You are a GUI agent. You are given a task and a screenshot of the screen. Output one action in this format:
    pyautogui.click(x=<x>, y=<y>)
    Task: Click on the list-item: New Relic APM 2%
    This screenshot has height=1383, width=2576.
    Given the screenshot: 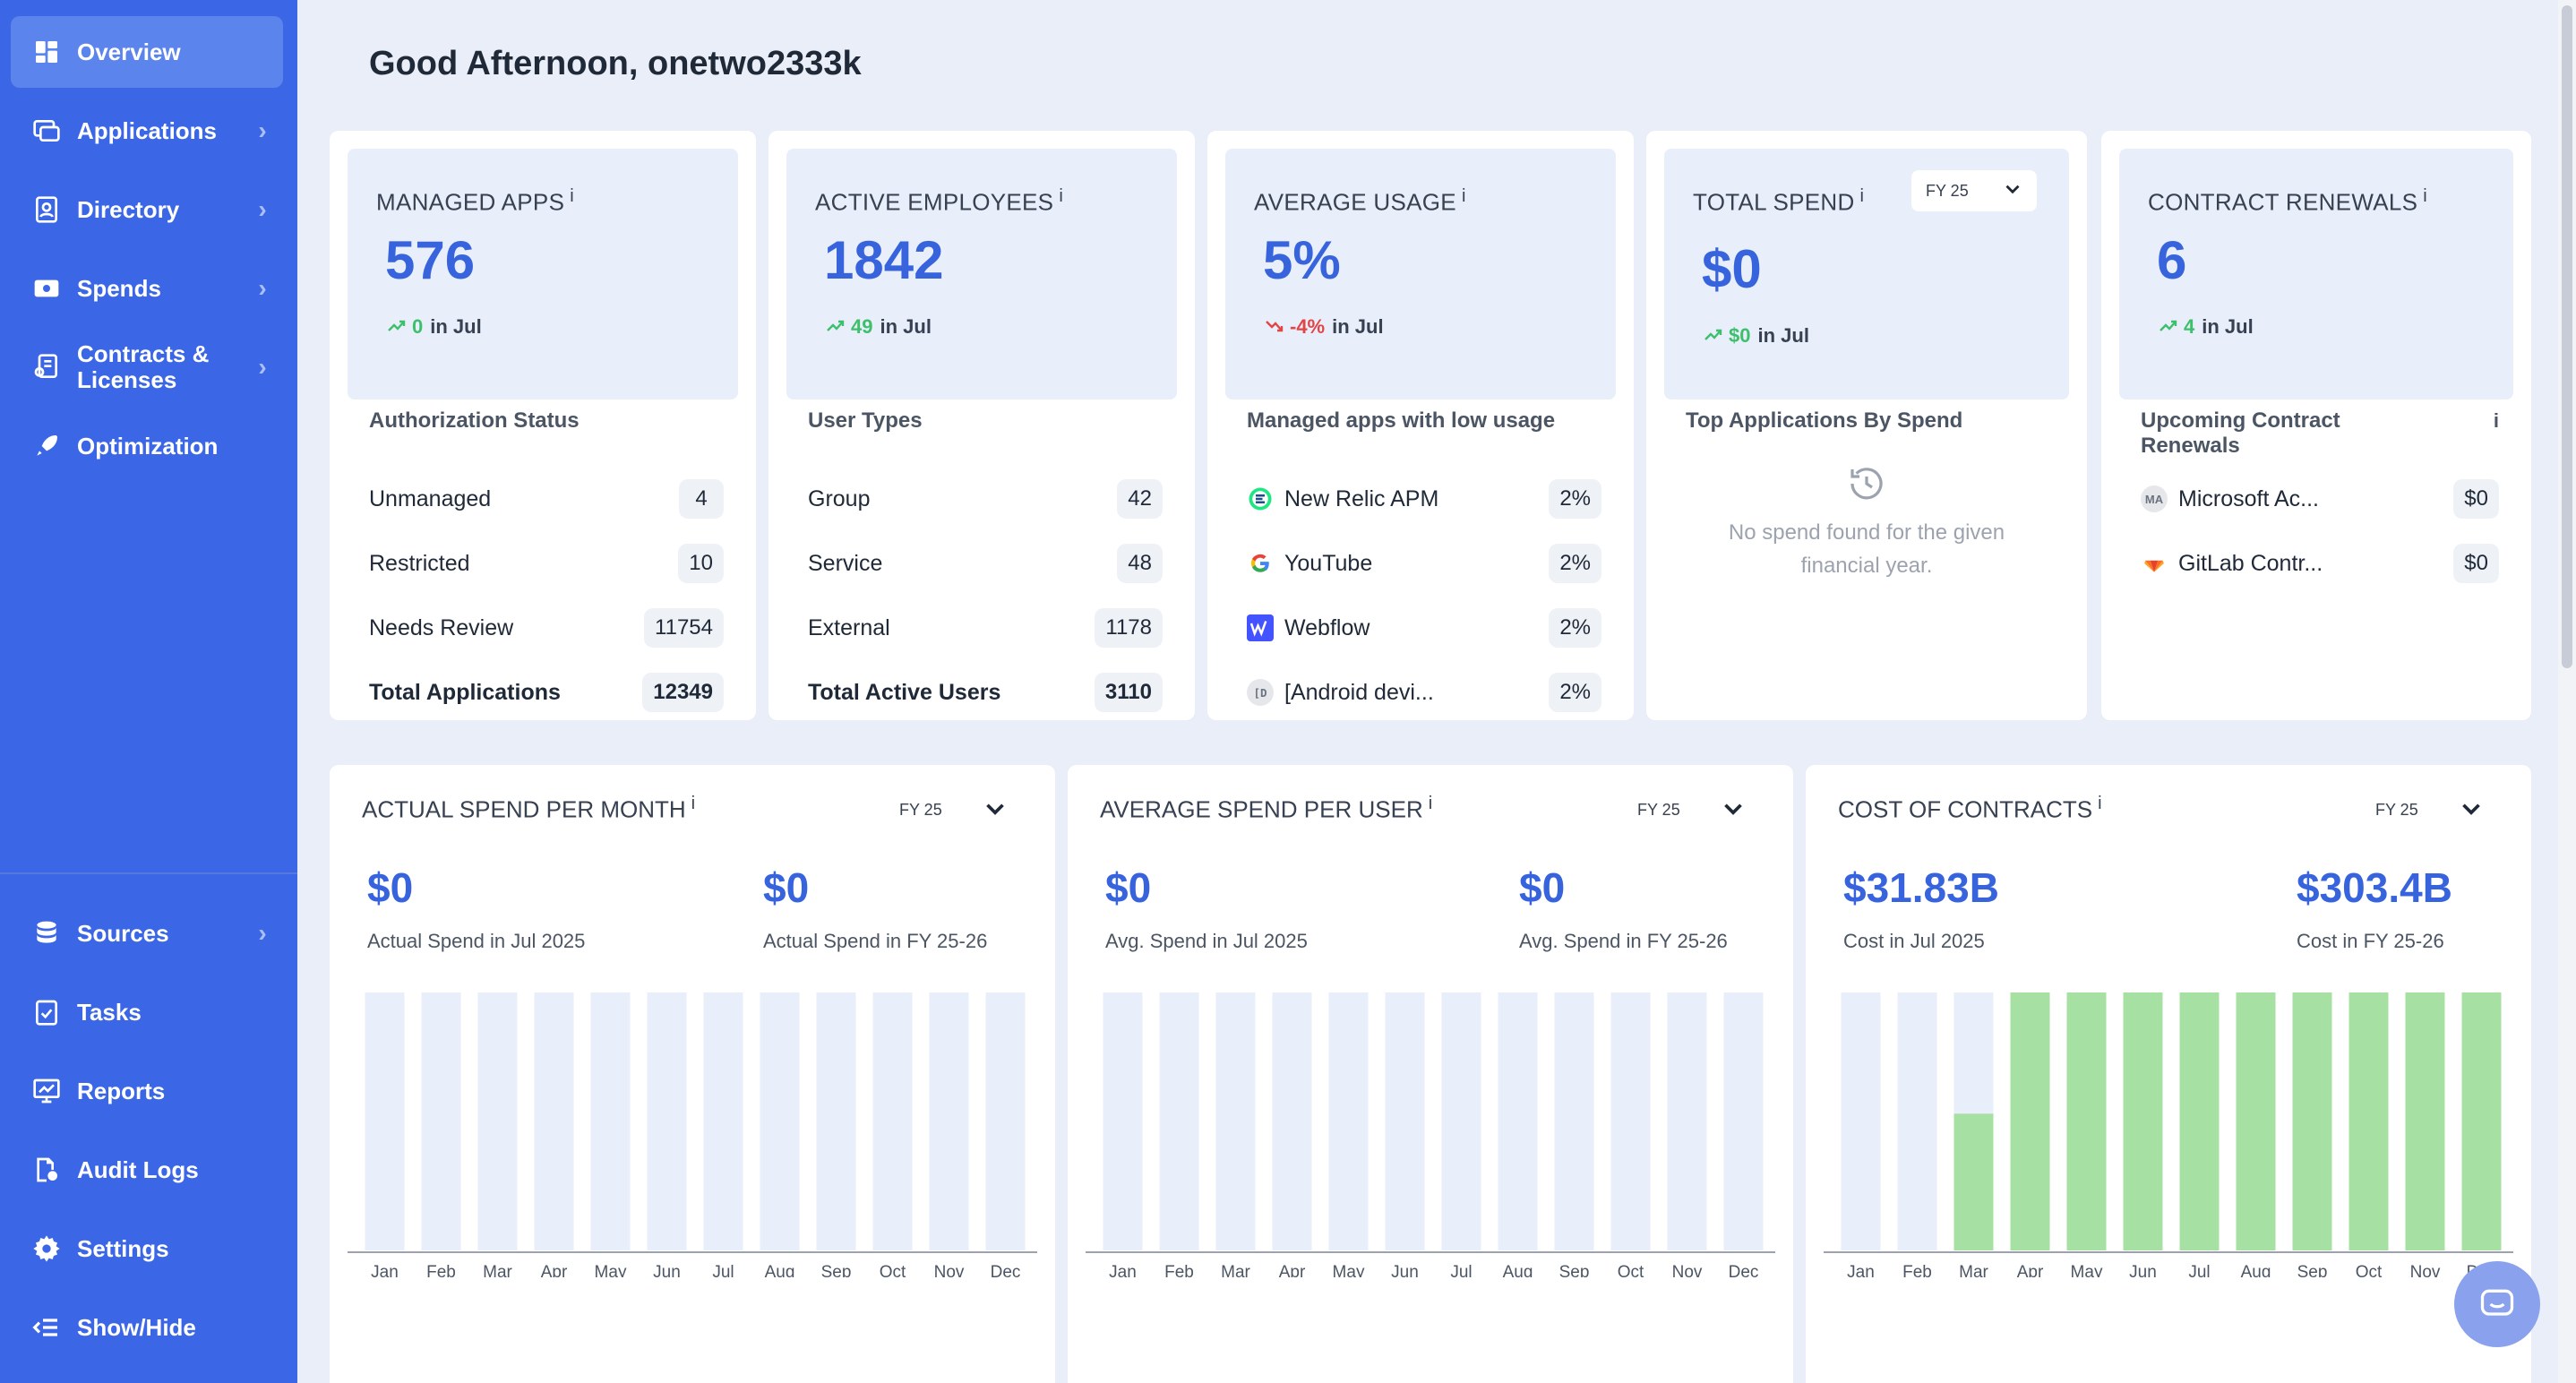 What is the action you would take?
    pyautogui.click(x=1424, y=499)
    